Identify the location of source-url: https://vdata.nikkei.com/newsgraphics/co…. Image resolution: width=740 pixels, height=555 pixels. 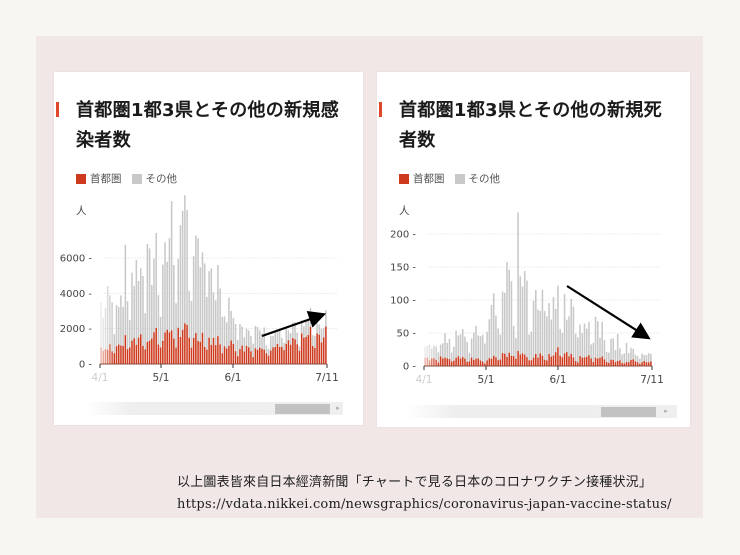
(424, 504).